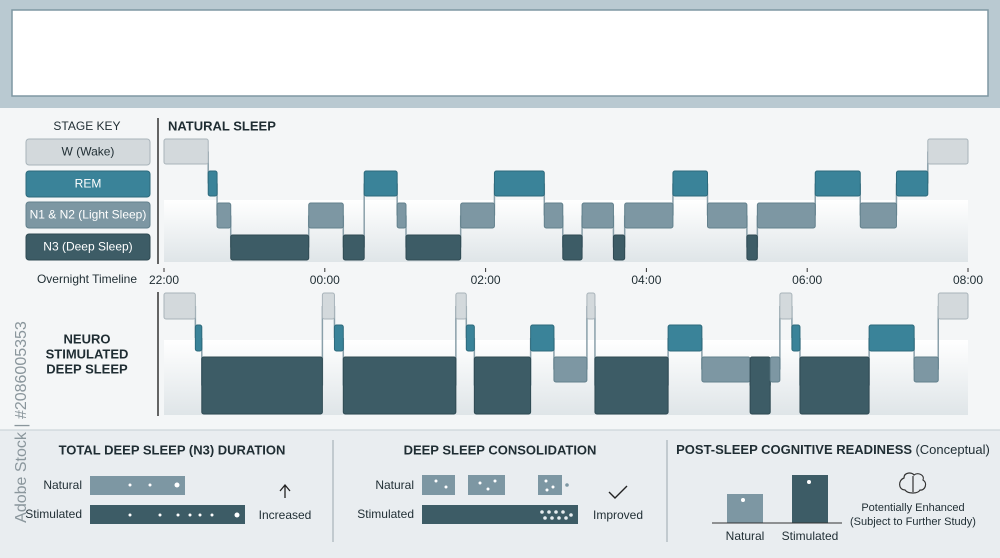 This screenshot has height=558, width=1000. I want to click on natural-title: NATURAL SLEEP, so click(222, 125).